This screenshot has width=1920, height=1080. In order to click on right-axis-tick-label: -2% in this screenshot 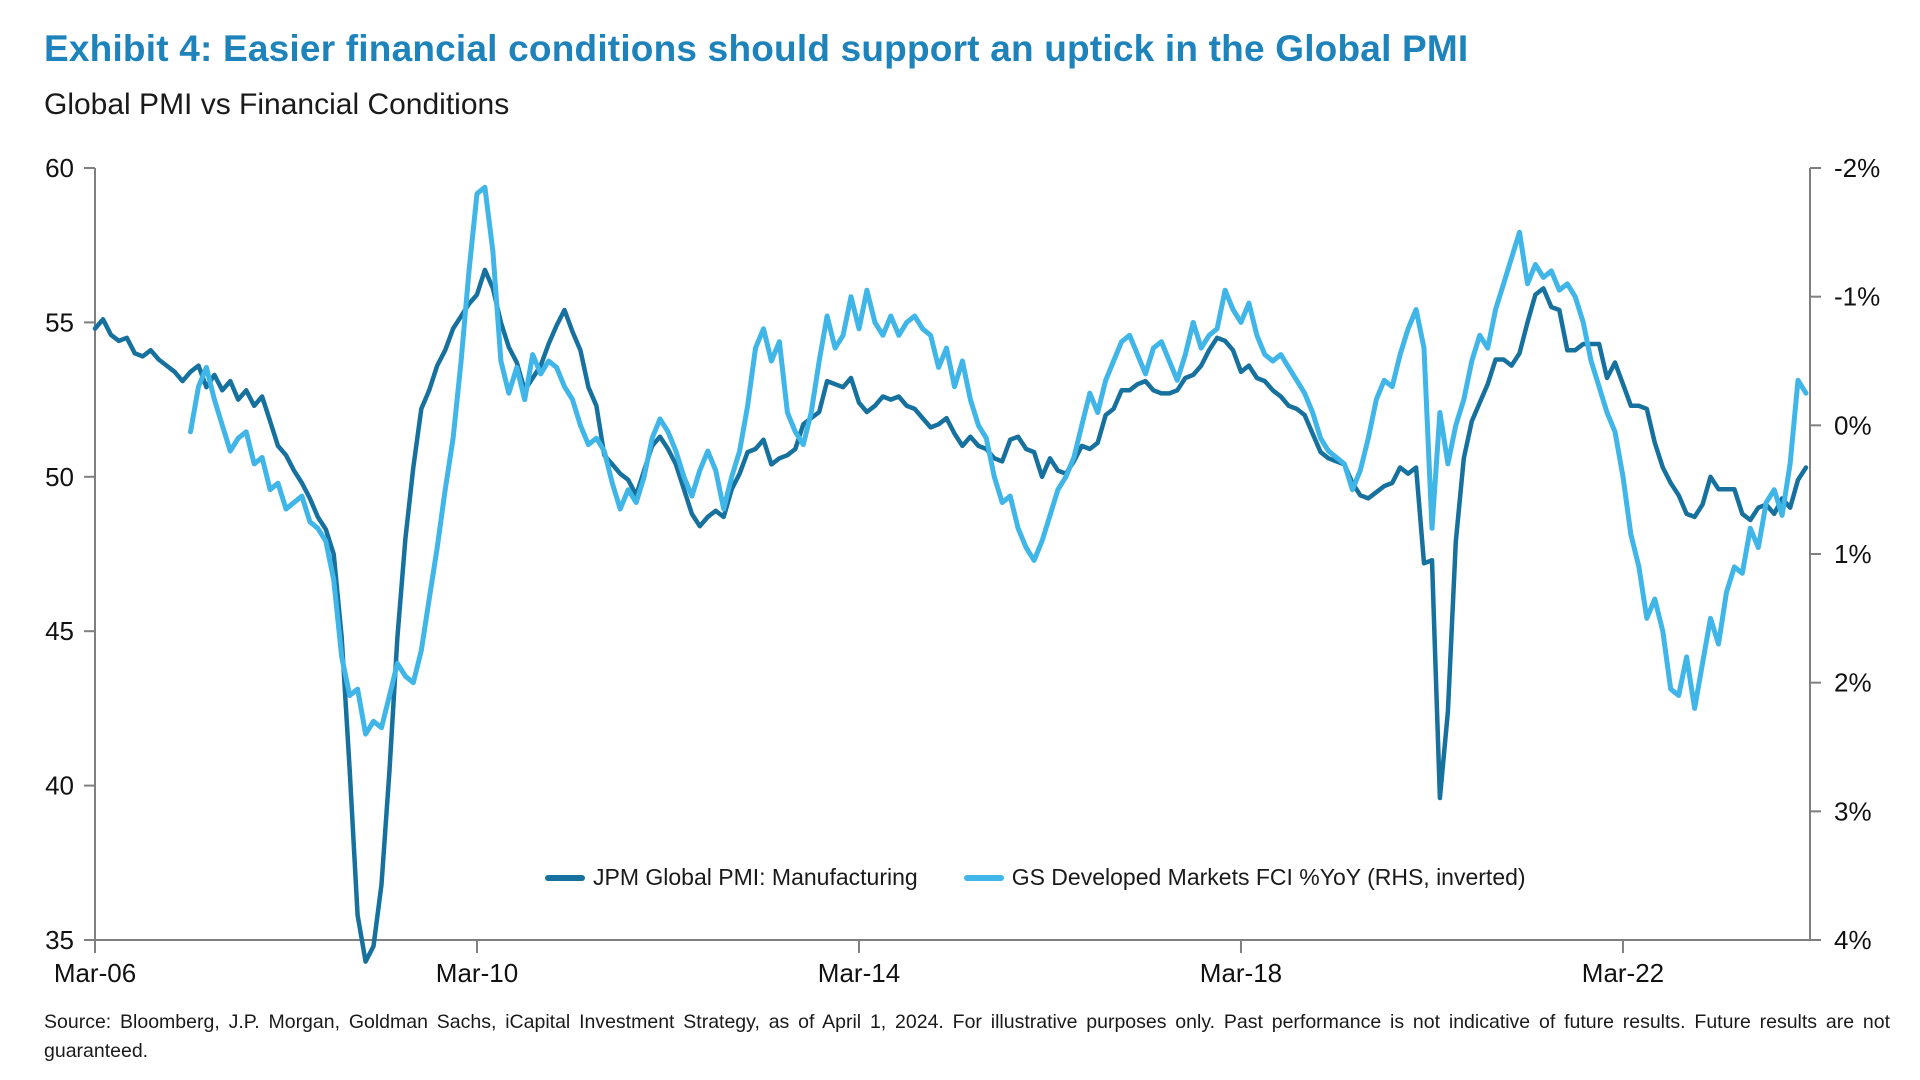, I will do `click(1857, 168)`.